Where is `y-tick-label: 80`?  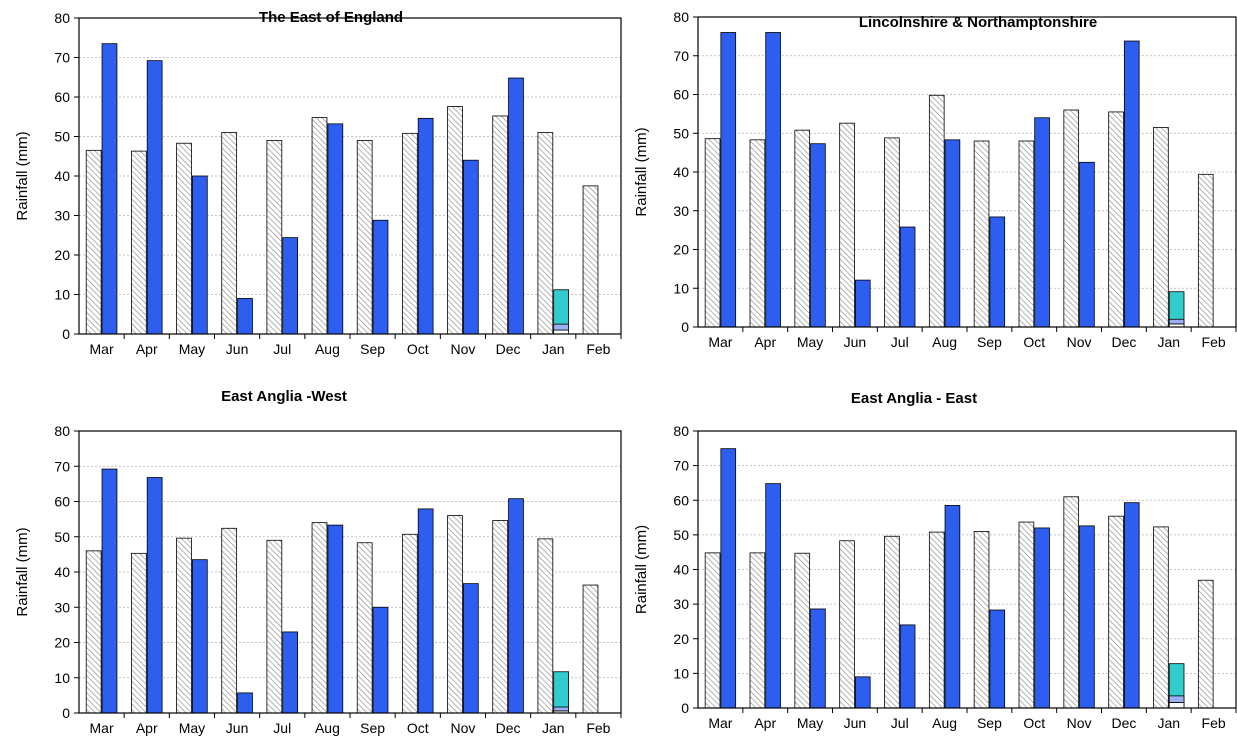
y-tick-label: 80 is located at coordinates (62, 18).